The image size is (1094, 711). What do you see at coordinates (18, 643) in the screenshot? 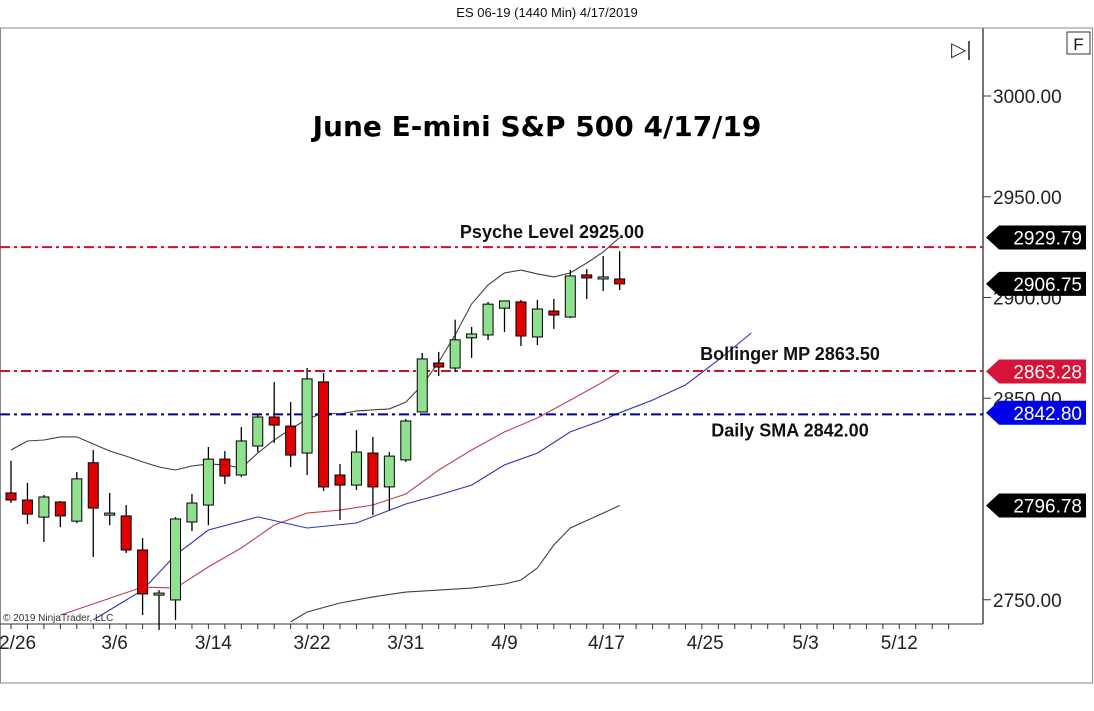
I see `x-tick-label: 2/26` at bounding box center [18, 643].